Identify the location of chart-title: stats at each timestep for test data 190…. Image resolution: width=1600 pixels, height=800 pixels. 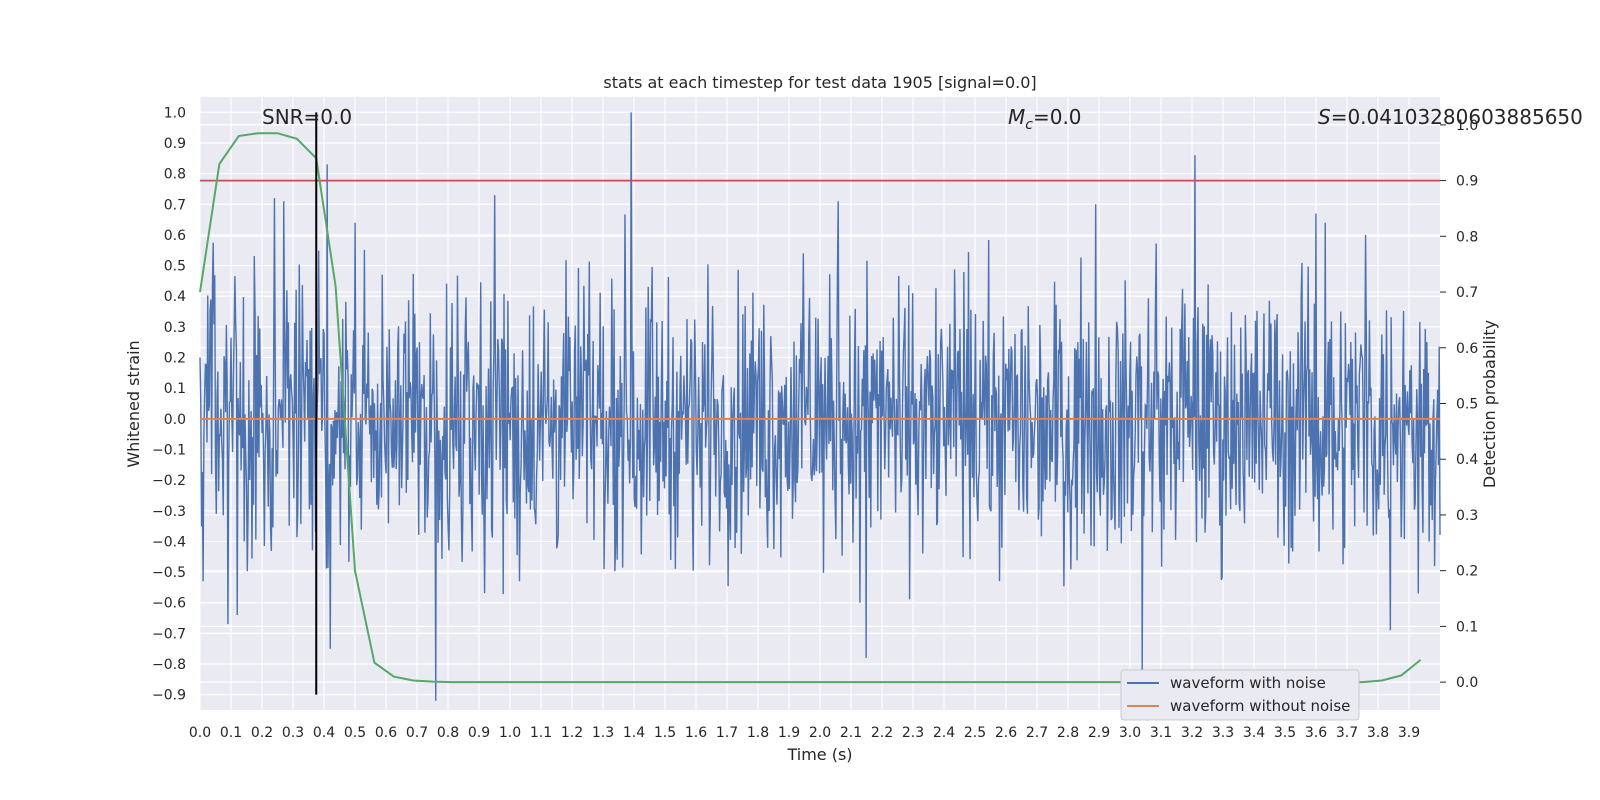
(819, 82).